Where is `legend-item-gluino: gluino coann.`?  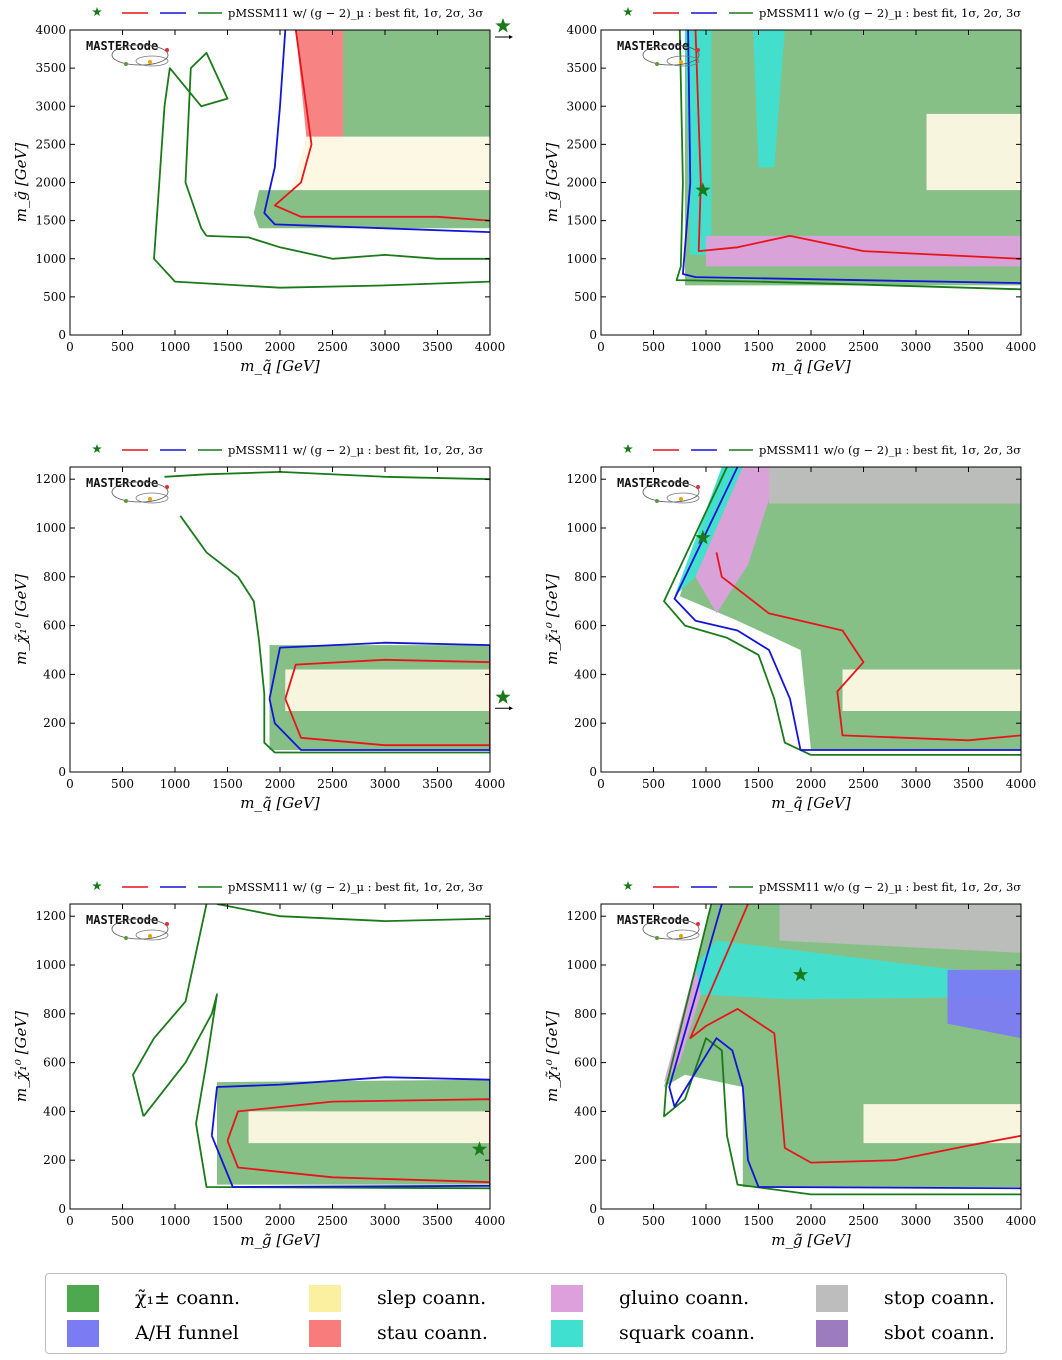
legend-item-gluino: gluino coann. is located at coordinates (650, 1298).